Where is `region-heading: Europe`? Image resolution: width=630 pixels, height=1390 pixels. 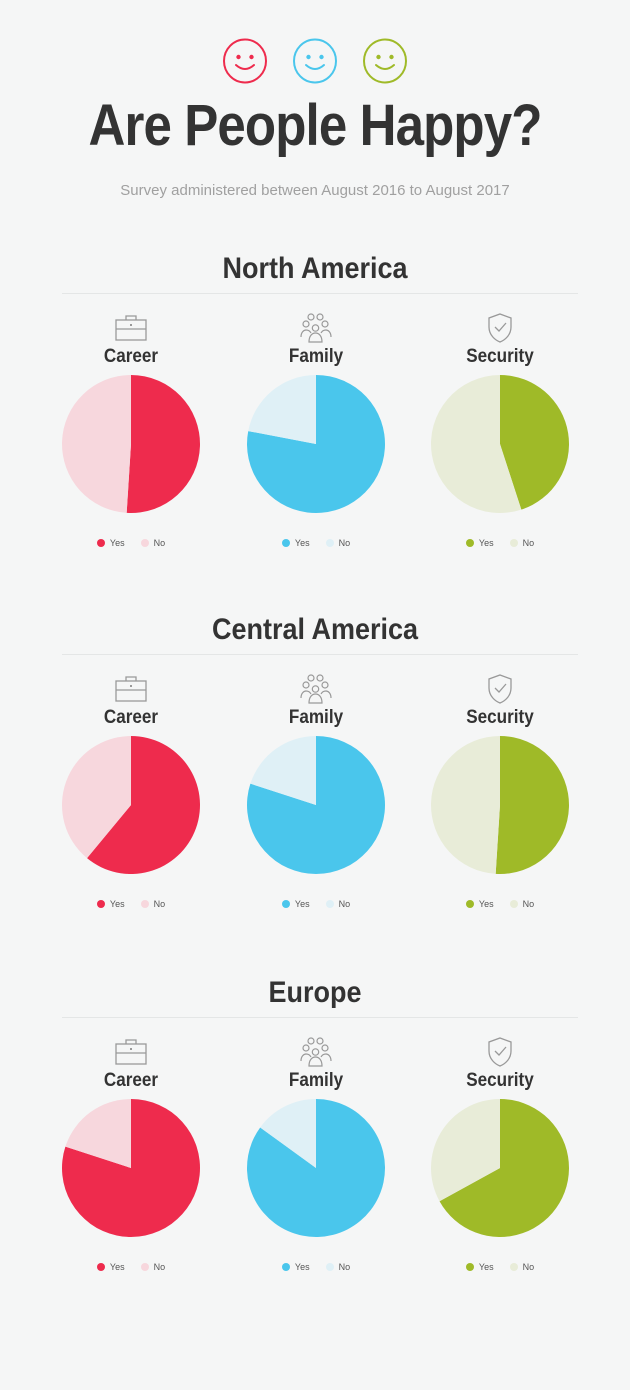 region-heading: Europe is located at coordinates (315, 992).